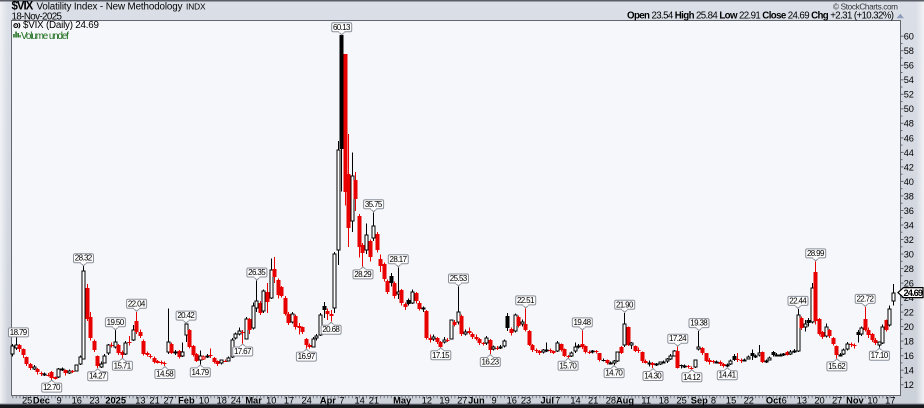 Image resolution: width=924 pixels, height=408 pixels. Describe the element at coordinates (909, 153) in the screenshot. I see `svg-text: 44` at that location.